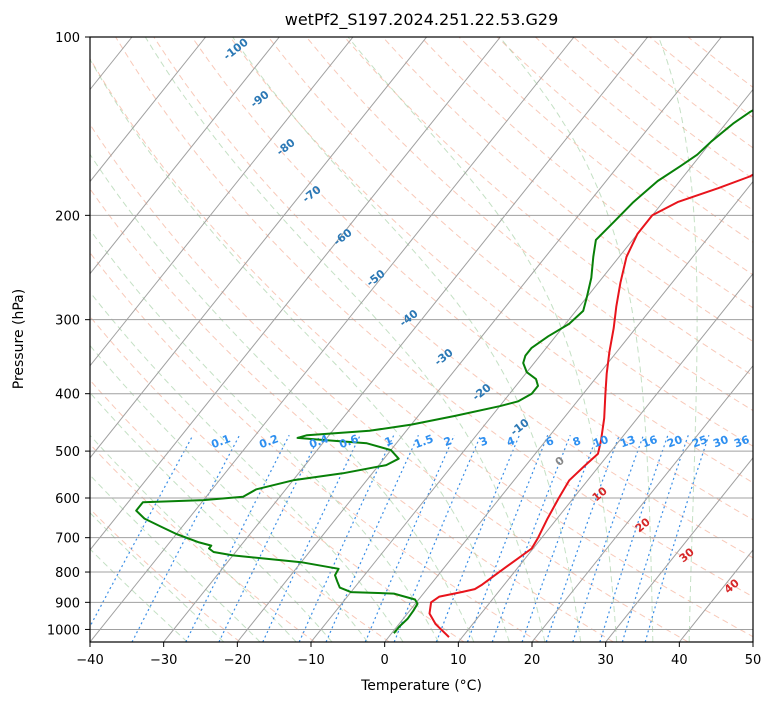 This screenshot has height=712, width=775. I want to click on dry-adiabat-label: -70, so click(312, 194).